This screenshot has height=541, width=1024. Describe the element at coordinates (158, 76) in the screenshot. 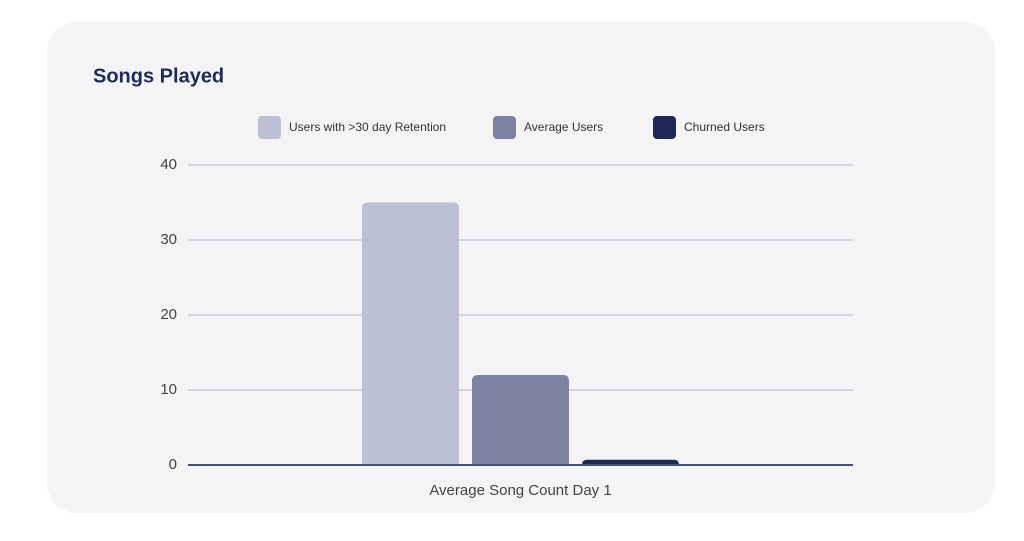

I see `chart-title: Songs Played` at that location.